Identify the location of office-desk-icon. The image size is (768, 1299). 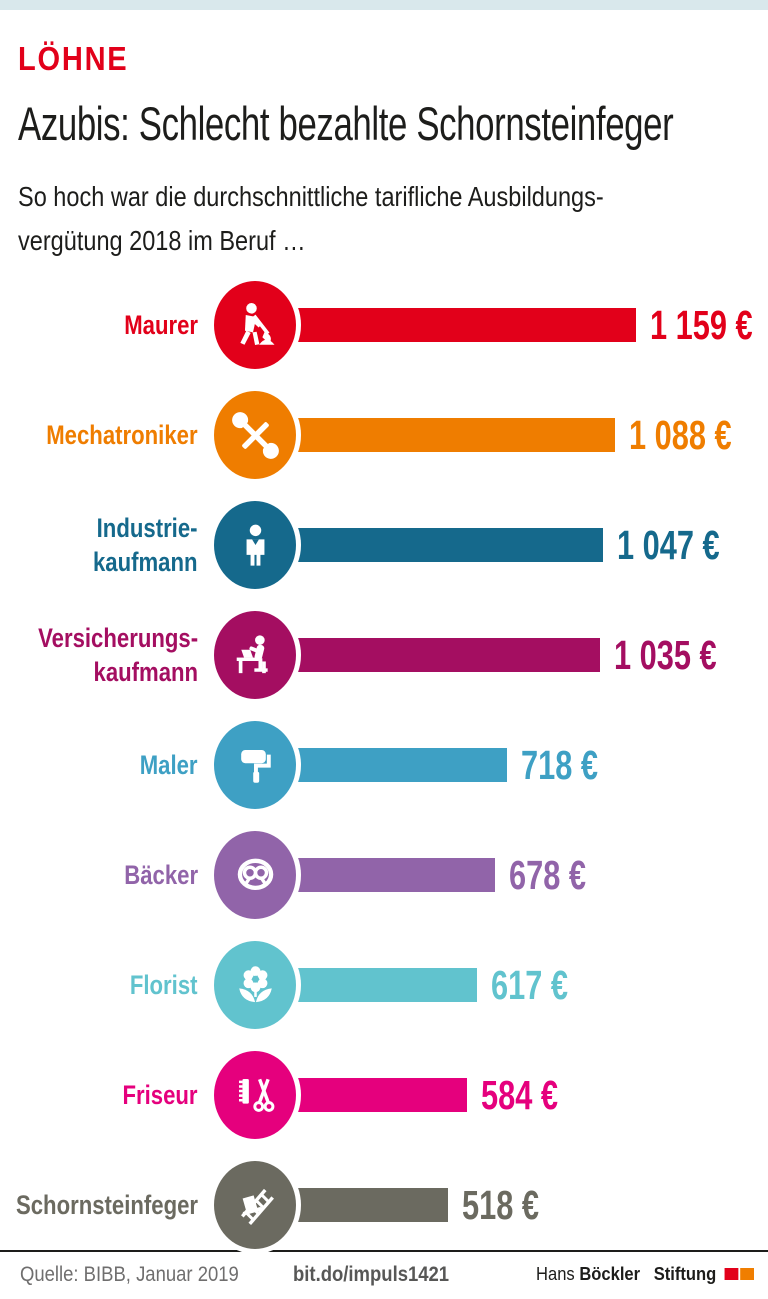
(252, 654).